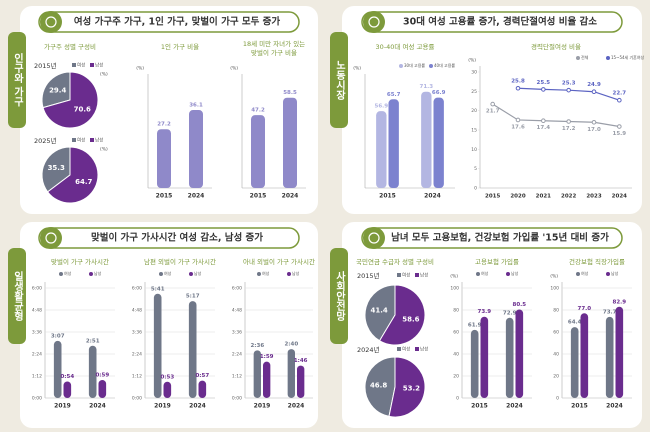 The width and height of the screenshot is (650, 432). What do you see at coordinates (569, 84) in the screenshot?
I see `value-label: 25.3` at bounding box center [569, 84].